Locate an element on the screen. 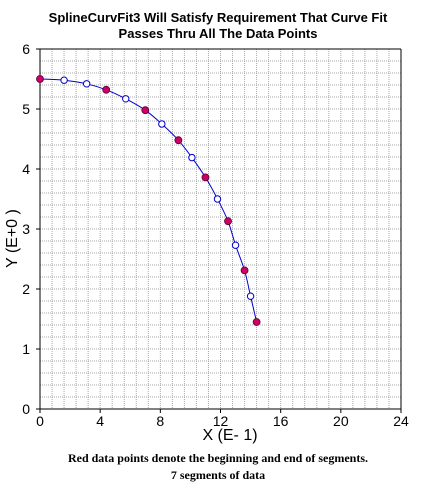 This screenshot has height=486, width=436. x-tick-label: 16 is located at coordinates (281, 421).